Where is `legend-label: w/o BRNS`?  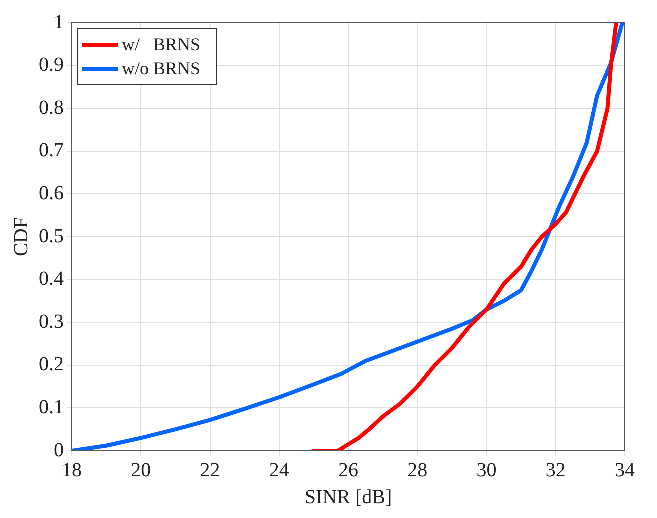
legend-label: w/o BRNS is located at coordinates (161, 68).